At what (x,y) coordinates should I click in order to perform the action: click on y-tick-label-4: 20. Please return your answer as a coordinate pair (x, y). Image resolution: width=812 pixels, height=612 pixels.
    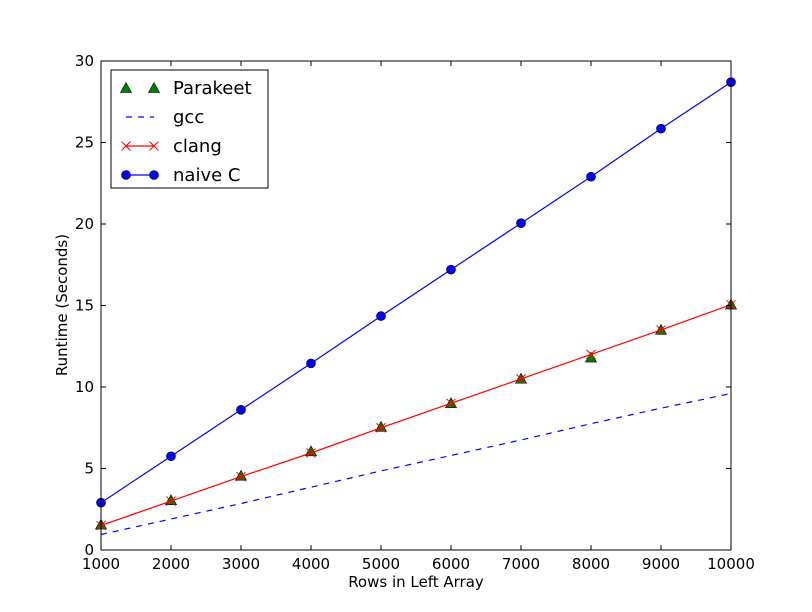
    Looking at the image, I should click on (84, 224).